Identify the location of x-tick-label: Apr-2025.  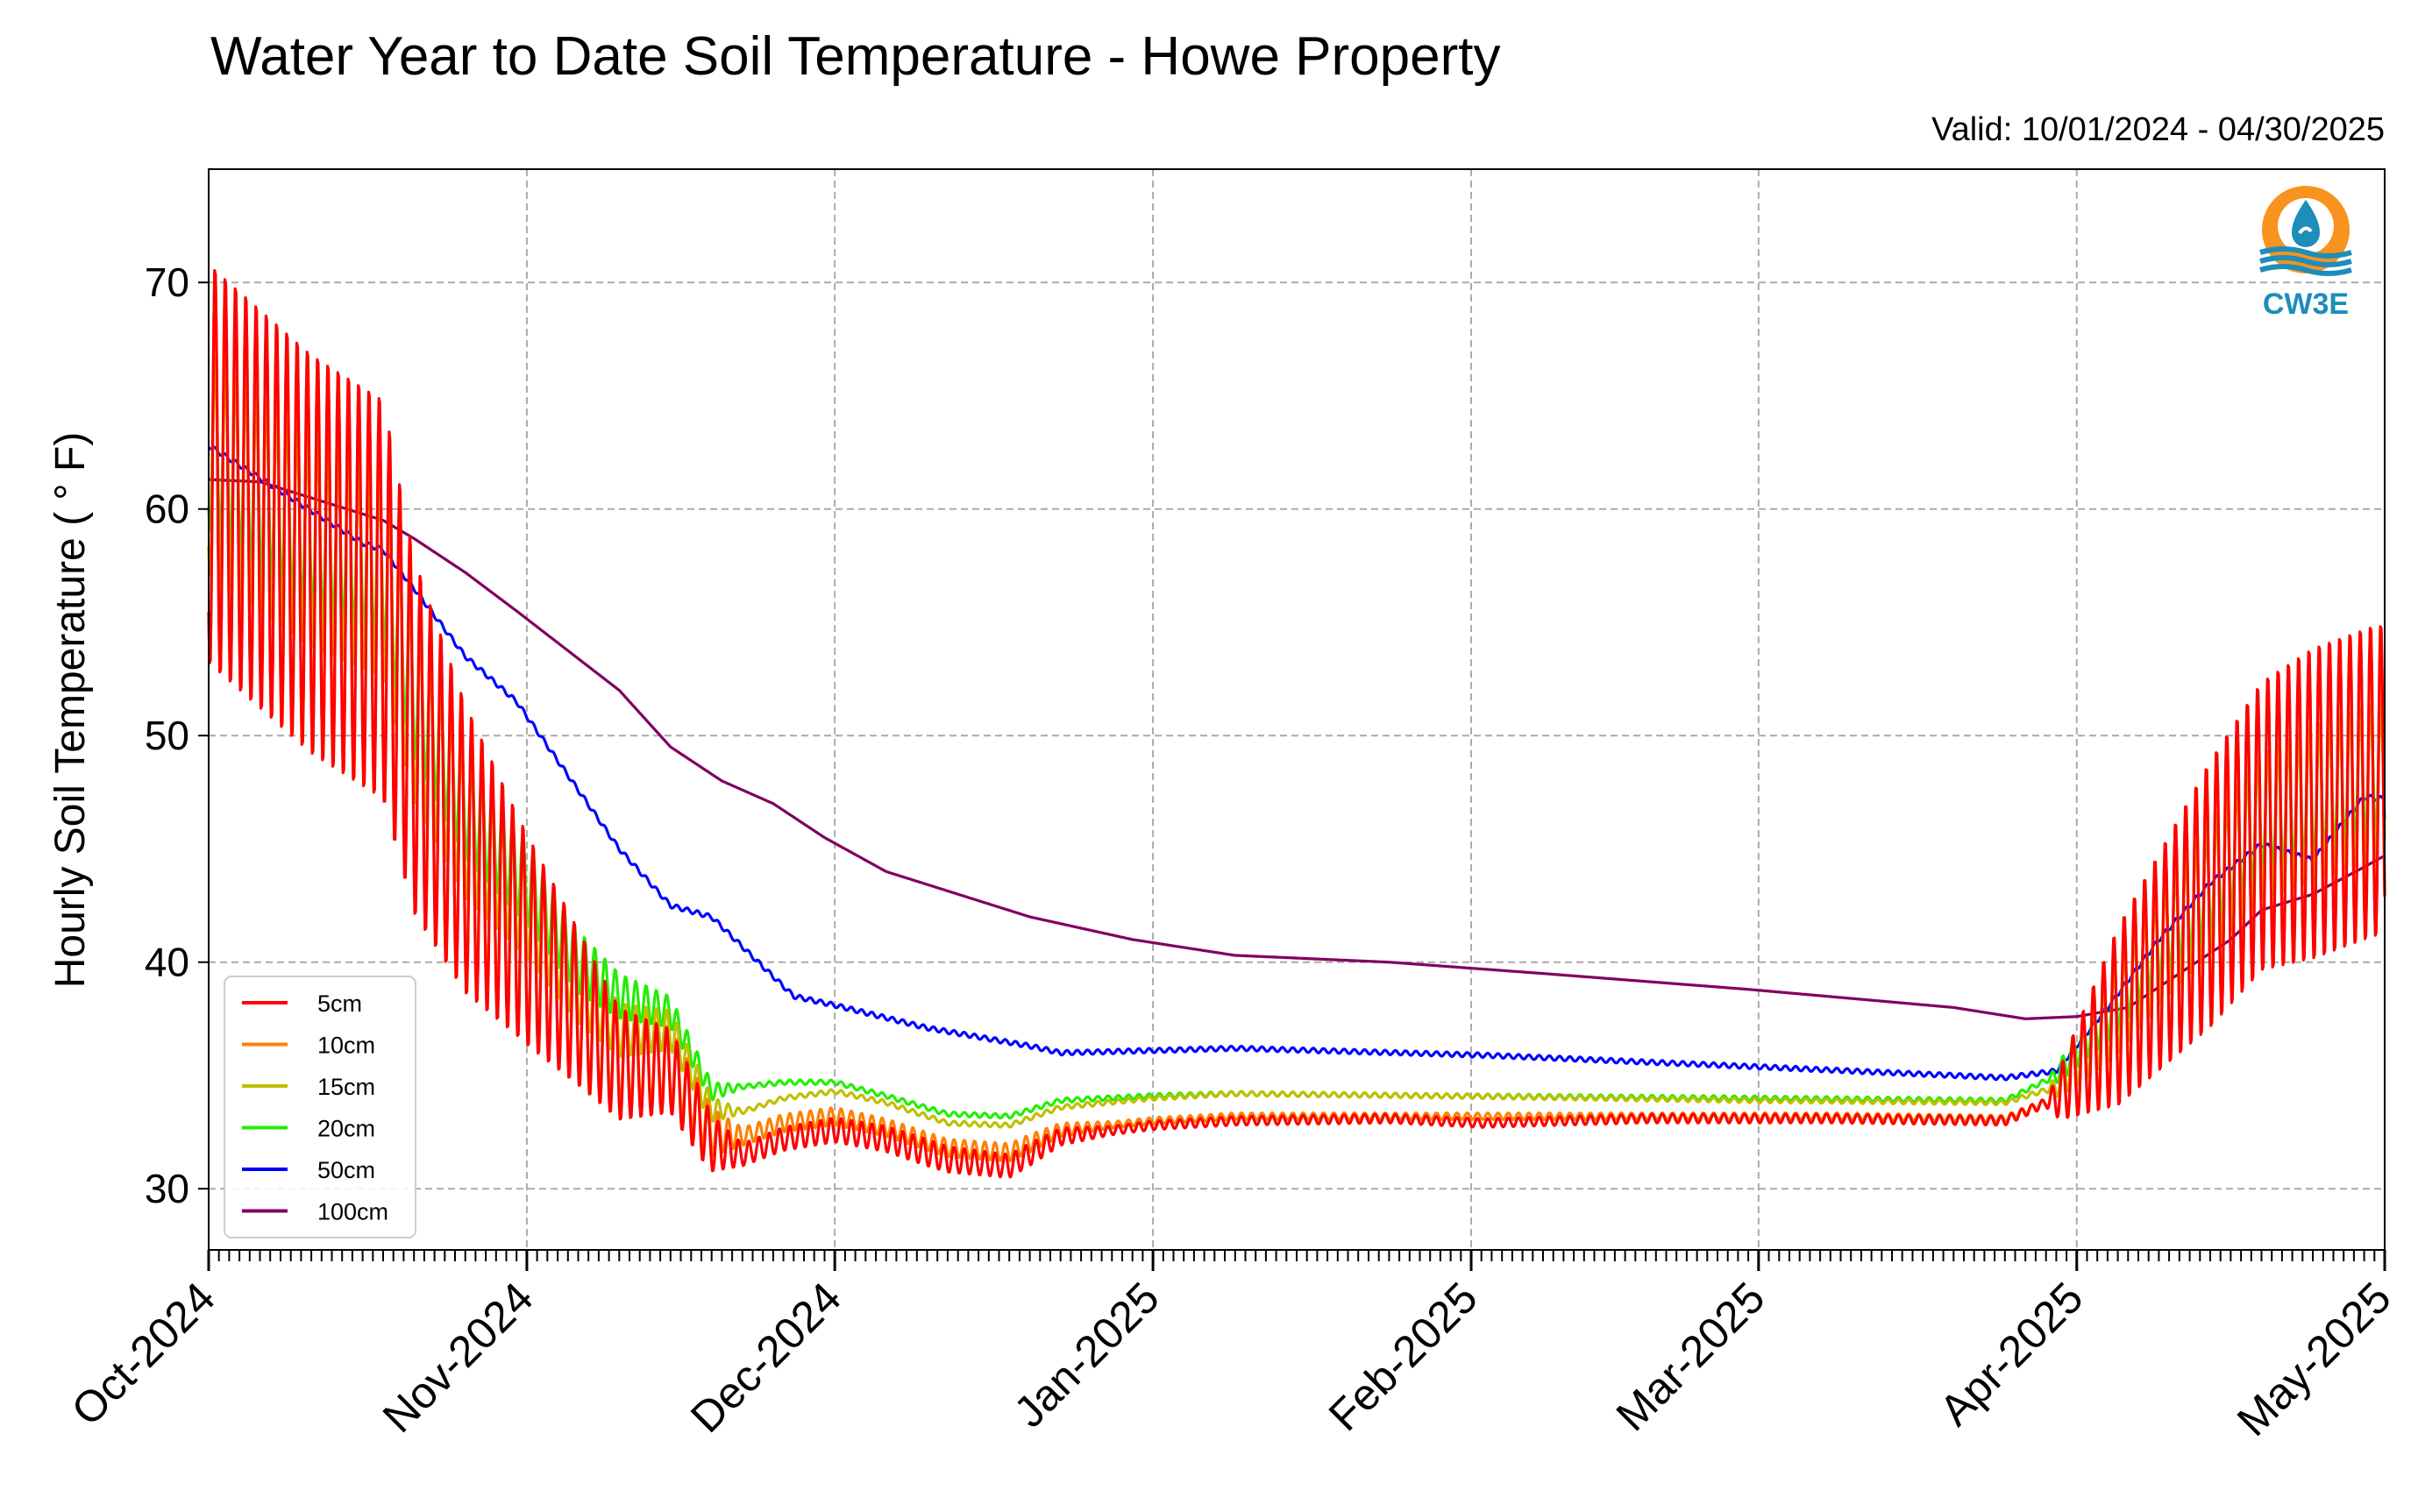
(2011, 1354).